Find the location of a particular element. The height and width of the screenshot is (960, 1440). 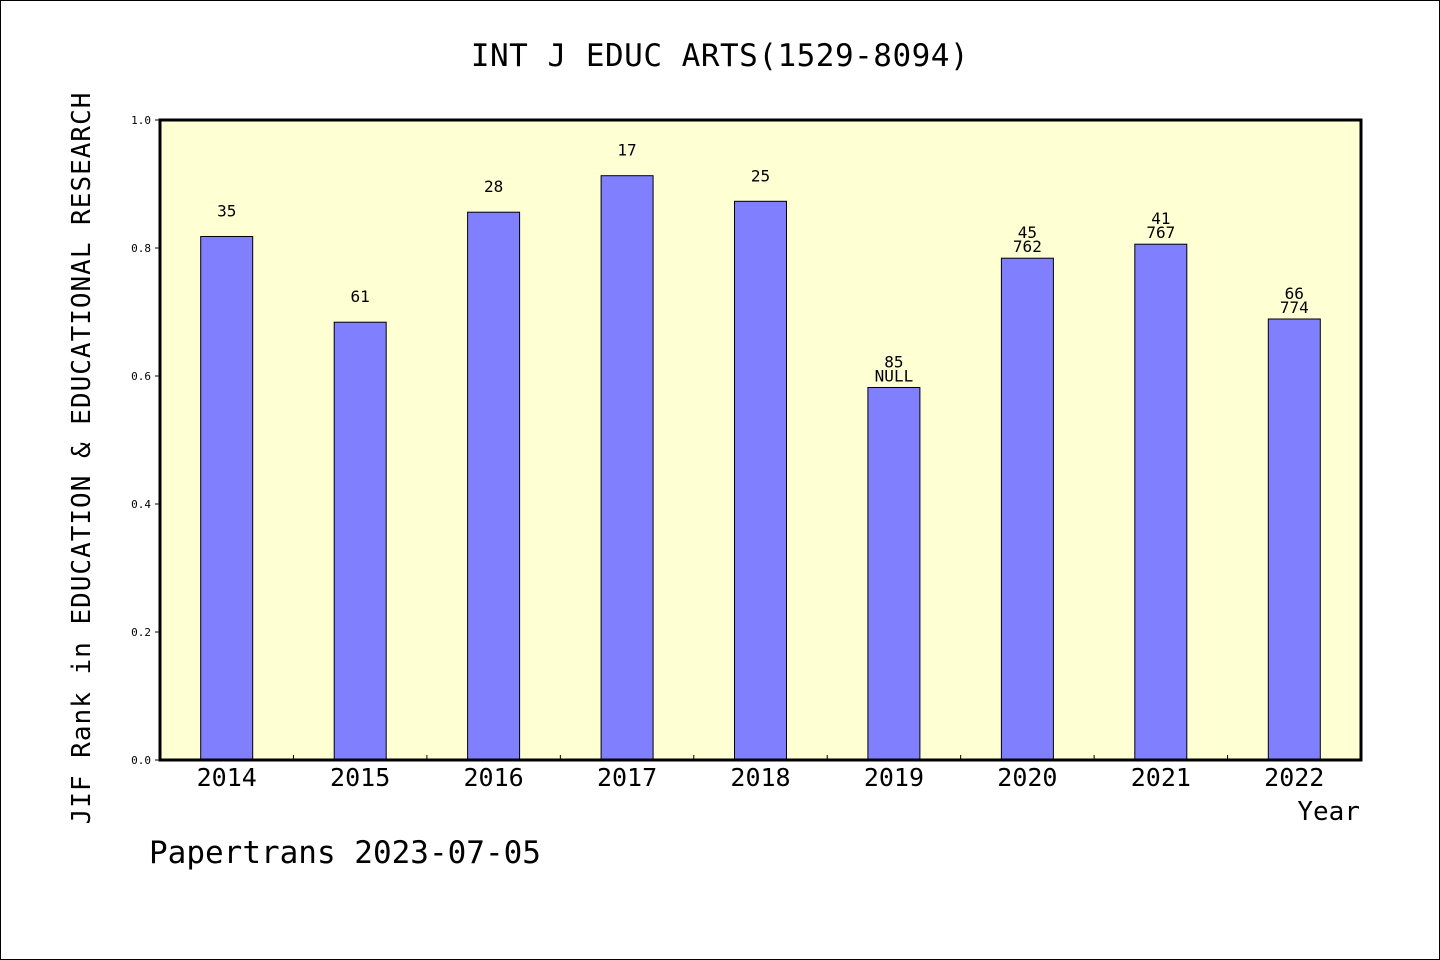

bar-rank-label-2021: 41 is located at coordinates (1160, 218).